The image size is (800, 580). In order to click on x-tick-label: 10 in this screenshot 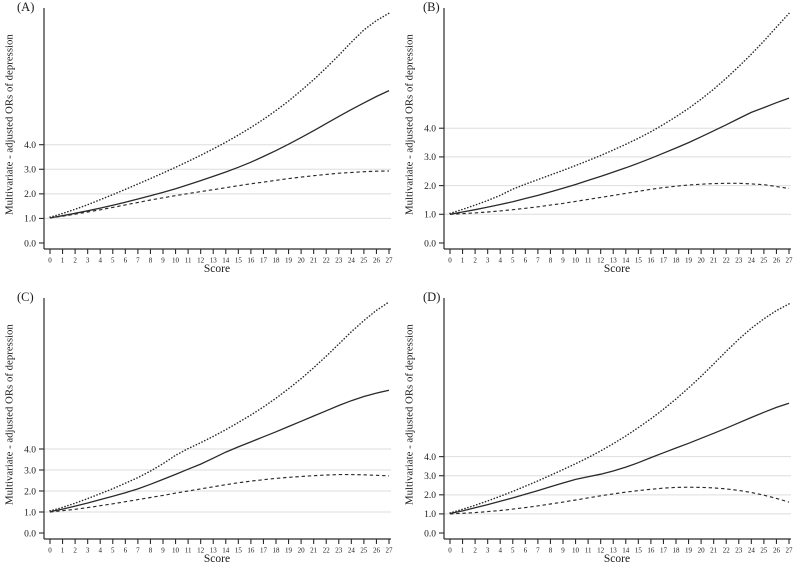, I will do `click(176, 261)`.